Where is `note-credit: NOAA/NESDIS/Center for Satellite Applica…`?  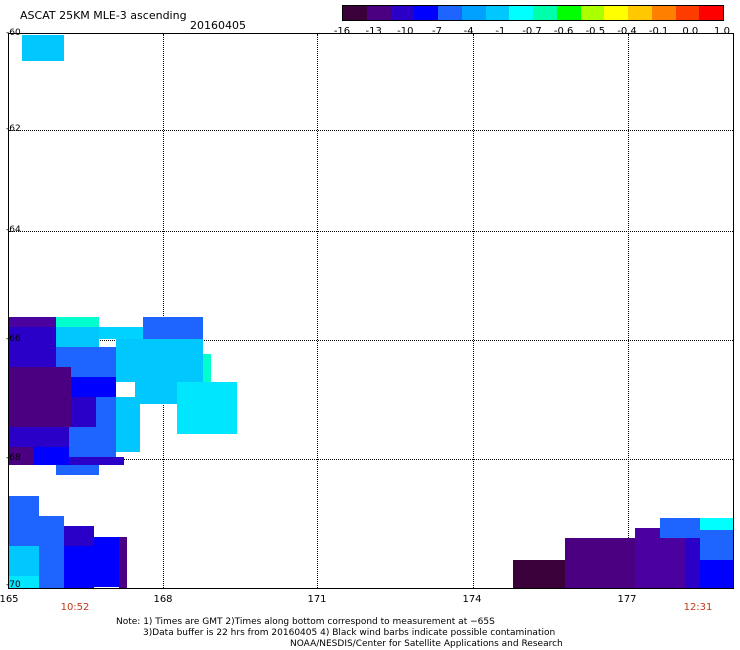 note-credit: NOAA/NESDIS/Center for Satellite Applica… is located at coordinates (426, 644).